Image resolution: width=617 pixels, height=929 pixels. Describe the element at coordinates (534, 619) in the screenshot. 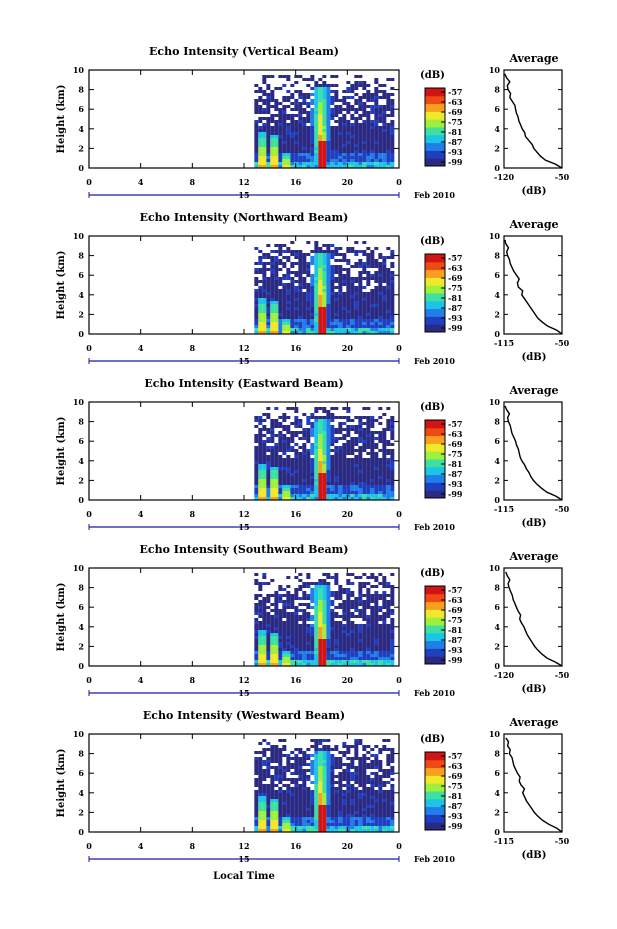

I see `average-line` at that location.